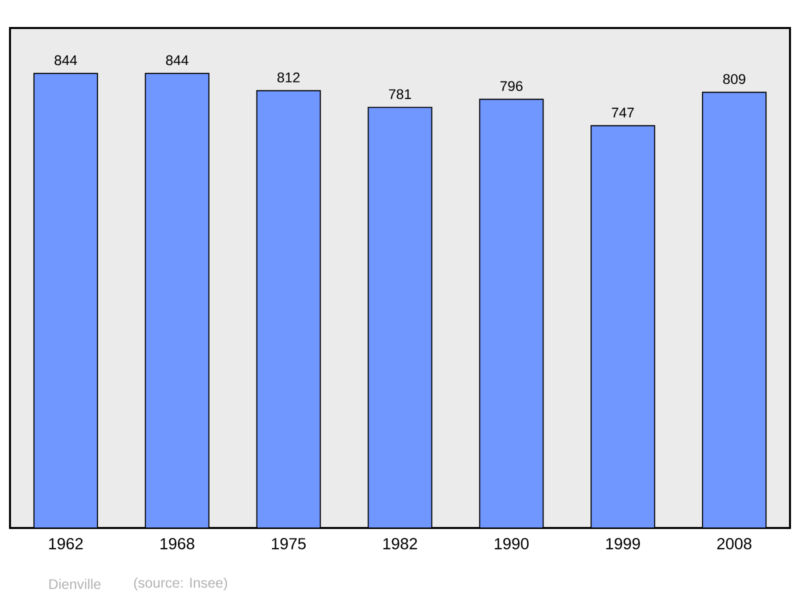 The image size is (800, 598). I want to click on data-label: 812, so click(289, 77).